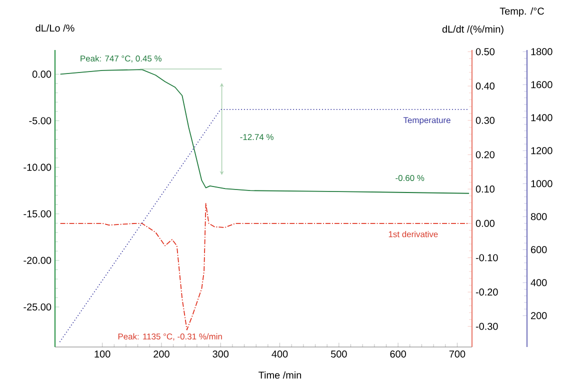 This screenshot has height=391, width=570. Describe the element at coordinates (485, 86) in the screenshot. I see `y2-tick-label: 0.40` at that location.